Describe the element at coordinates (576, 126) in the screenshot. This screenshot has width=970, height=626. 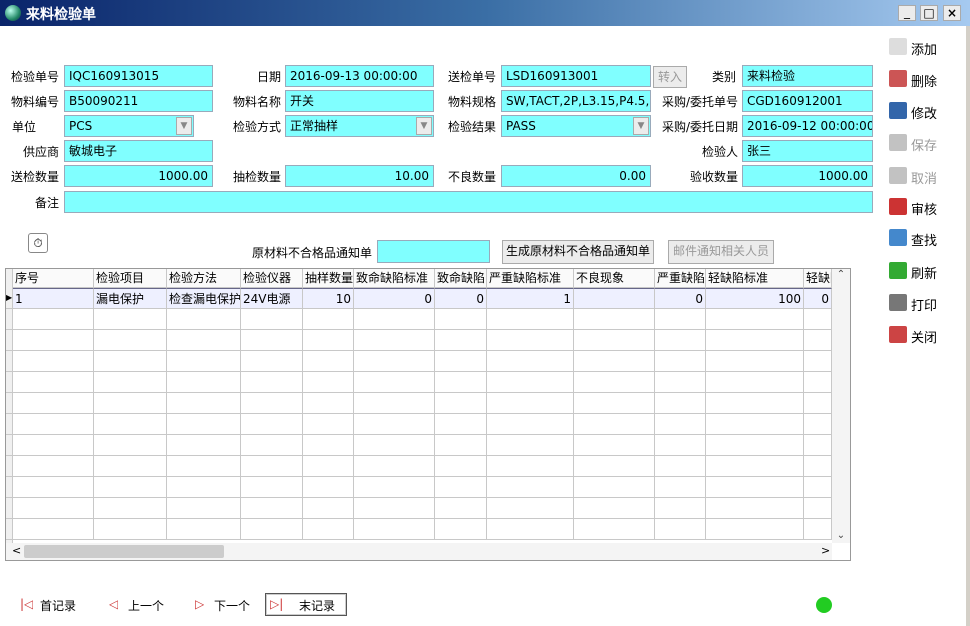
I see `combo-box: PASS` at that location.